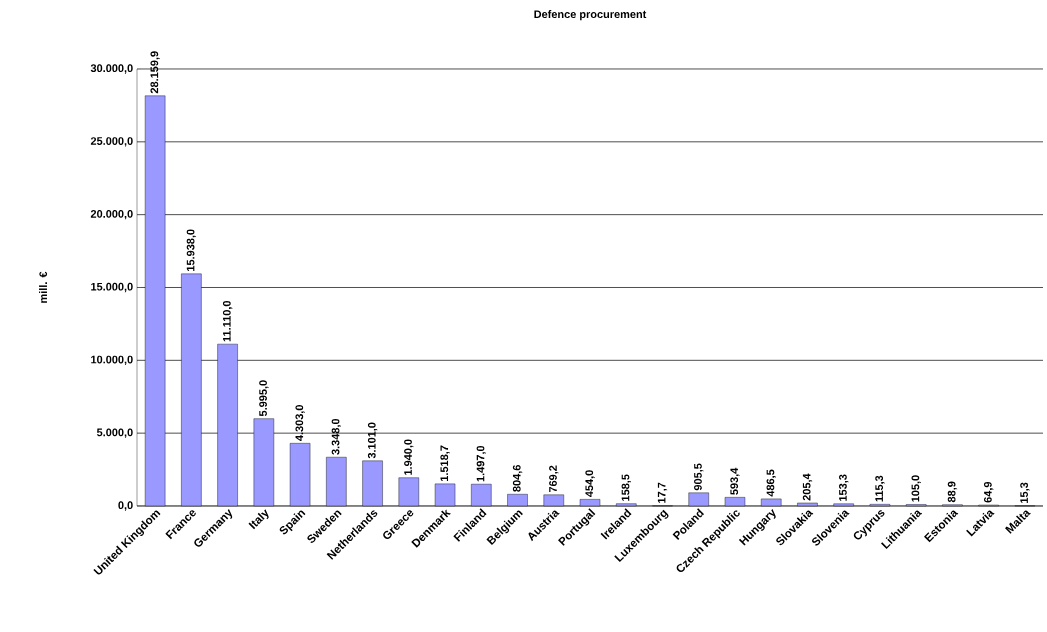  What do you see at coordinates (300, 423) in the screenshot?
I see `data-label: 4.303,0` at bounding box center [300, 423].